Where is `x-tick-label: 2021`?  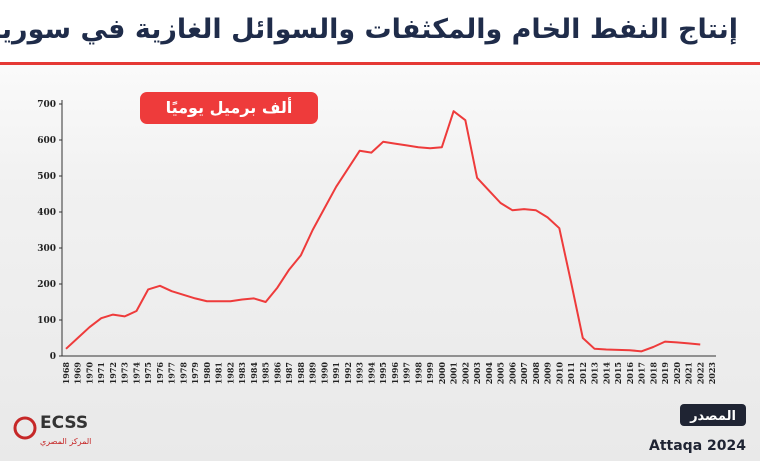
x-tick-label: 2021 is located at coordinates (689, 373).